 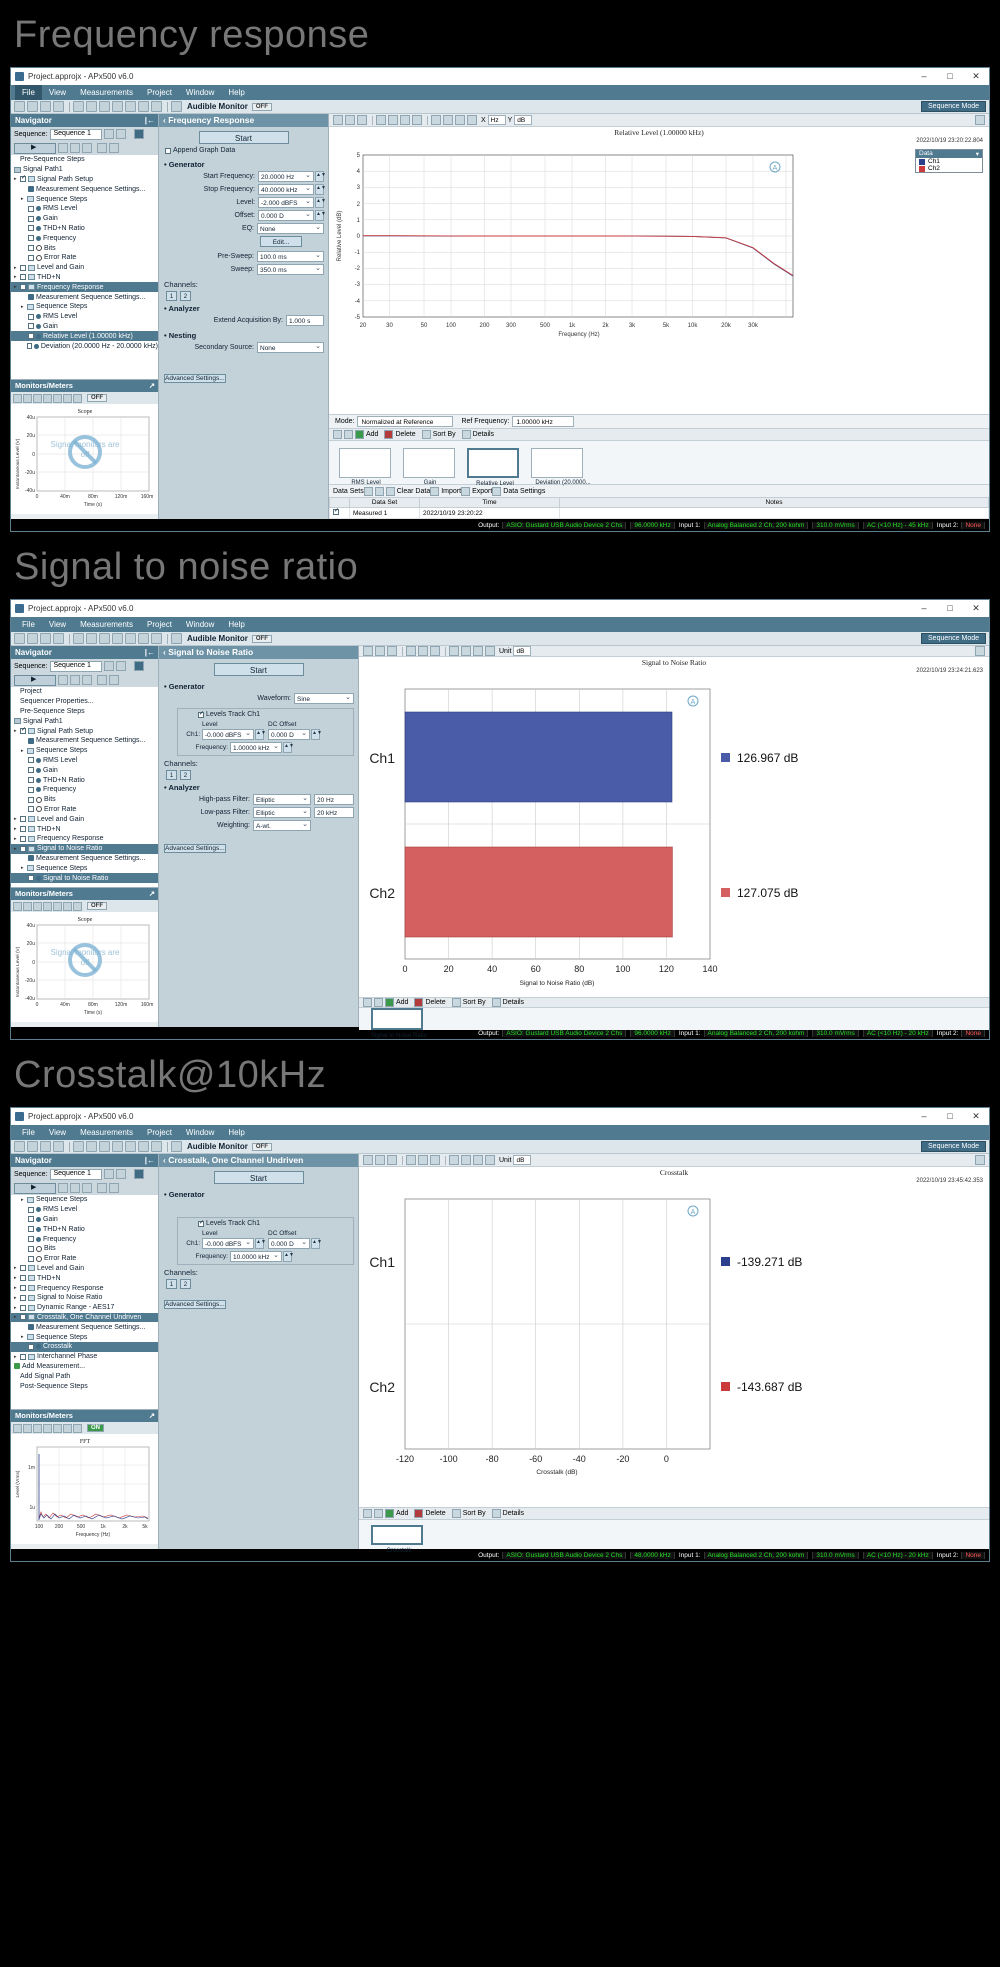 I want to click on tree-item: THD+N Ratio, so click(x=84, y=1229).